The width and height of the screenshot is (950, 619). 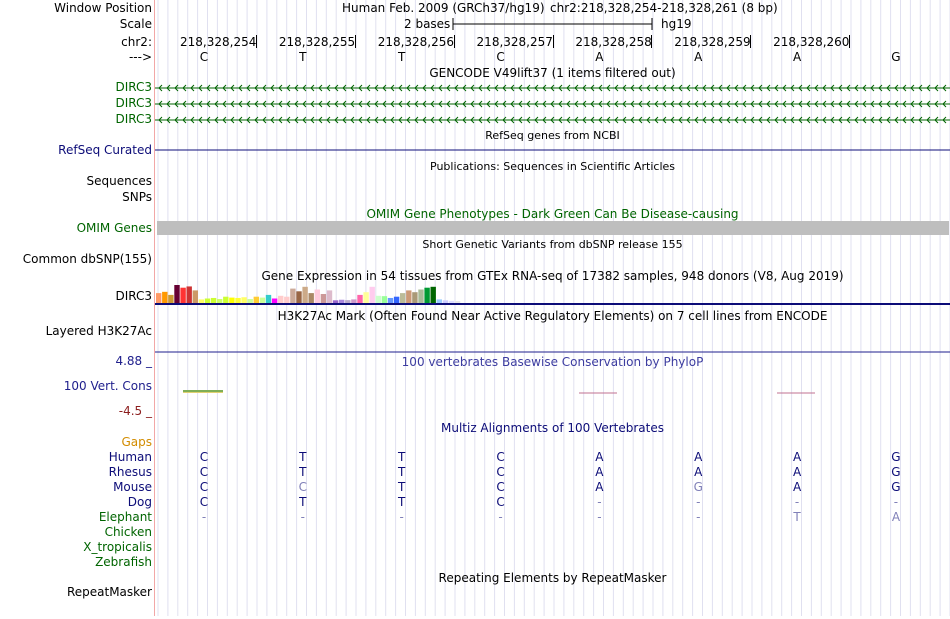 I want to click on track-label-gaps: Gaps, so click(x=136, y=442).